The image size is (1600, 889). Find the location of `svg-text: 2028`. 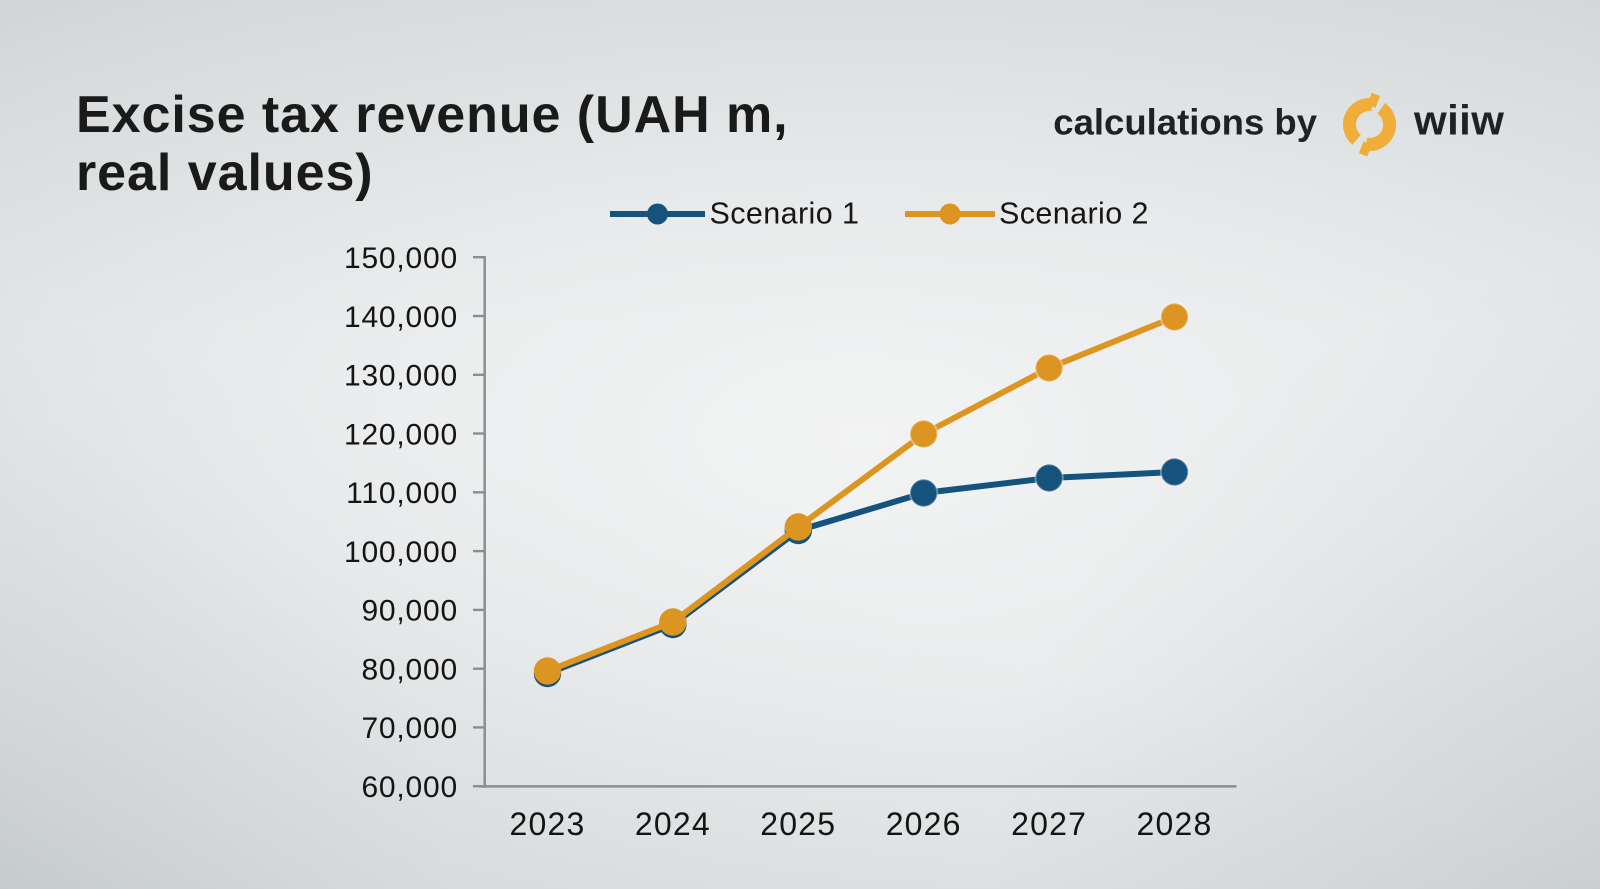

svg-text: 2028 is located at coordinates (1175, 824).